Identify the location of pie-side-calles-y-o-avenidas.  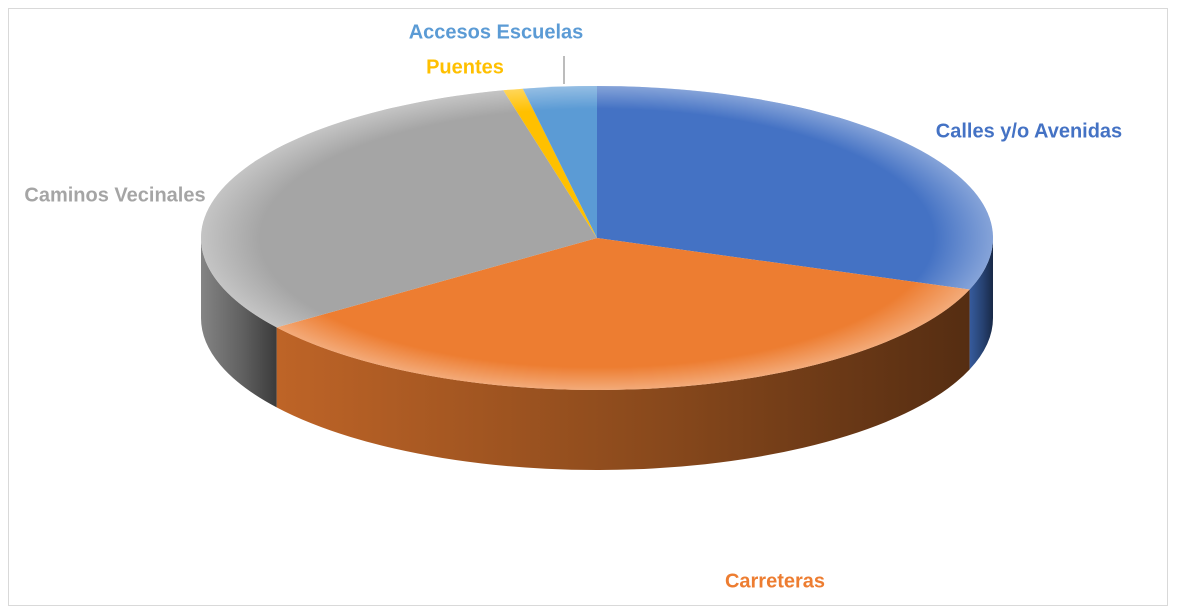
(981, 304).